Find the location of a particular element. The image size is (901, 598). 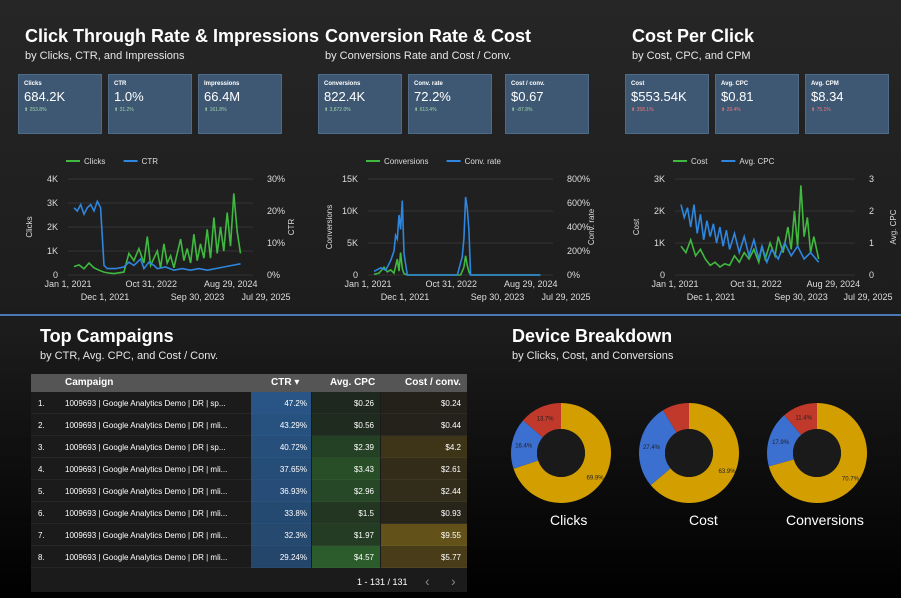

kpi-delta: ⬆ 31.2% is located at coordinates (124, 110).